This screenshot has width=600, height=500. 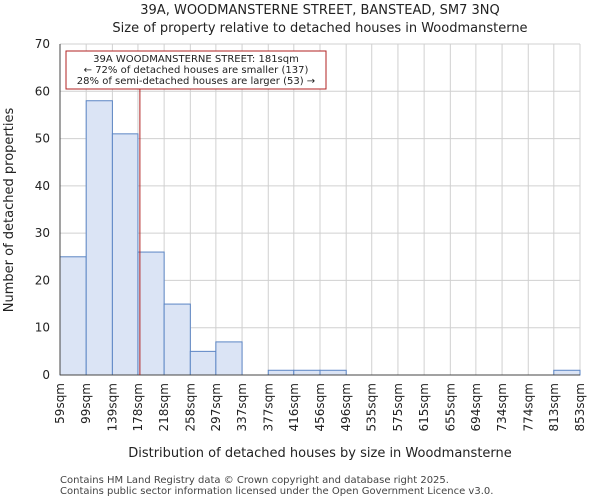 I want to click on y-tick-labels: 0 10 20 30 40 50 60 70, so click(x=42, y=209).